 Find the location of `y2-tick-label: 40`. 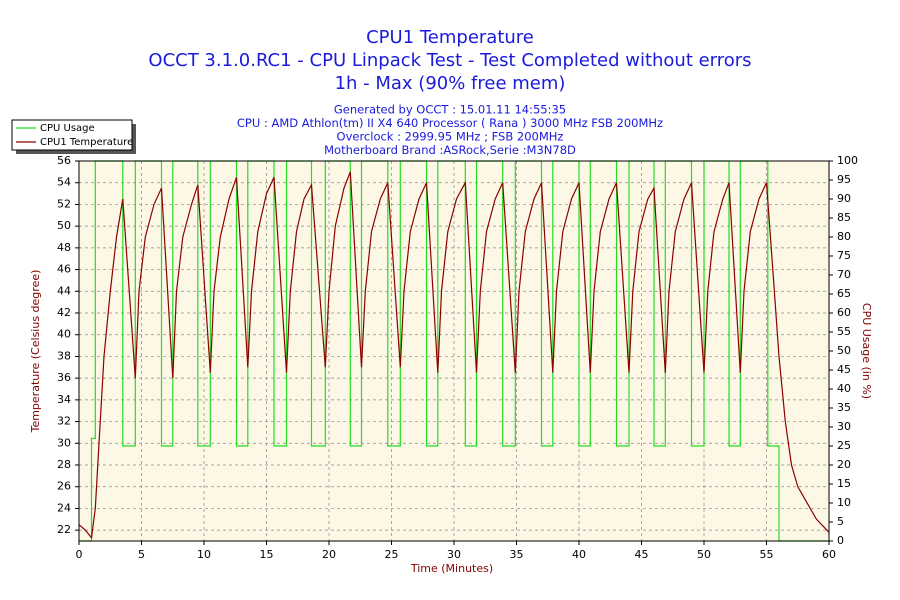

y2-tick-label: 40 is located at coordinates (844, 388).